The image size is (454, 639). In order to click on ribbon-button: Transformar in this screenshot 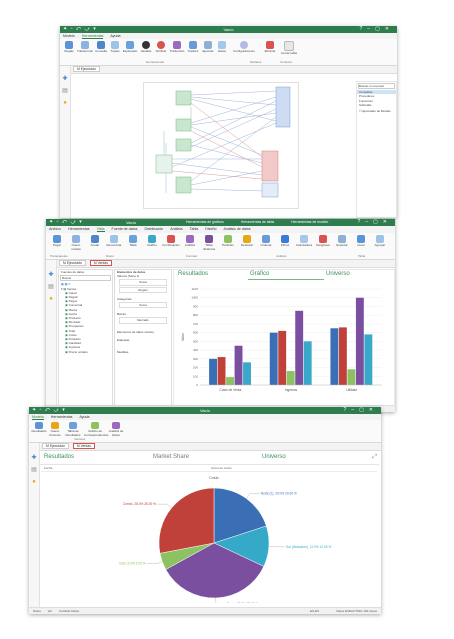, I will do `click(85, 47)`.